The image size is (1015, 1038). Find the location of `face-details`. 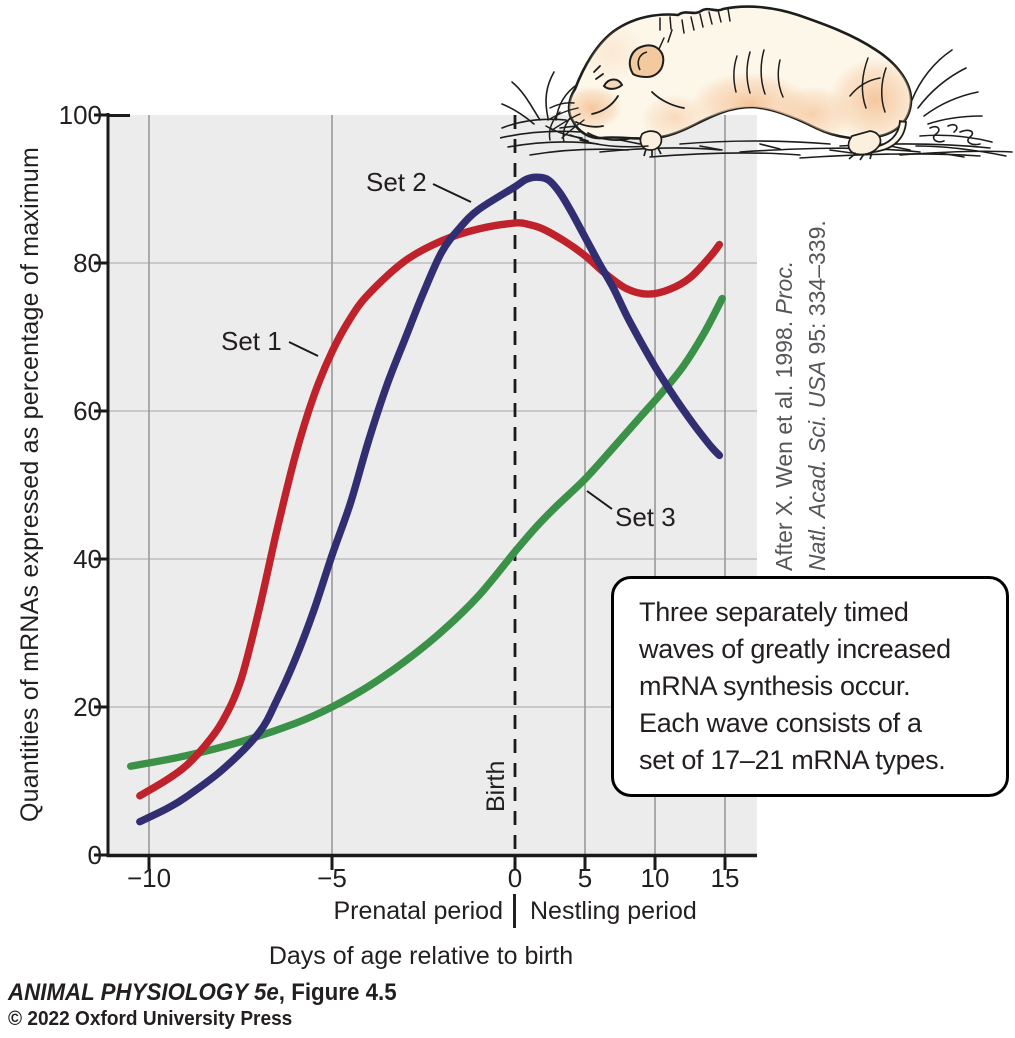

face-details is located at coordinates (616, 103).